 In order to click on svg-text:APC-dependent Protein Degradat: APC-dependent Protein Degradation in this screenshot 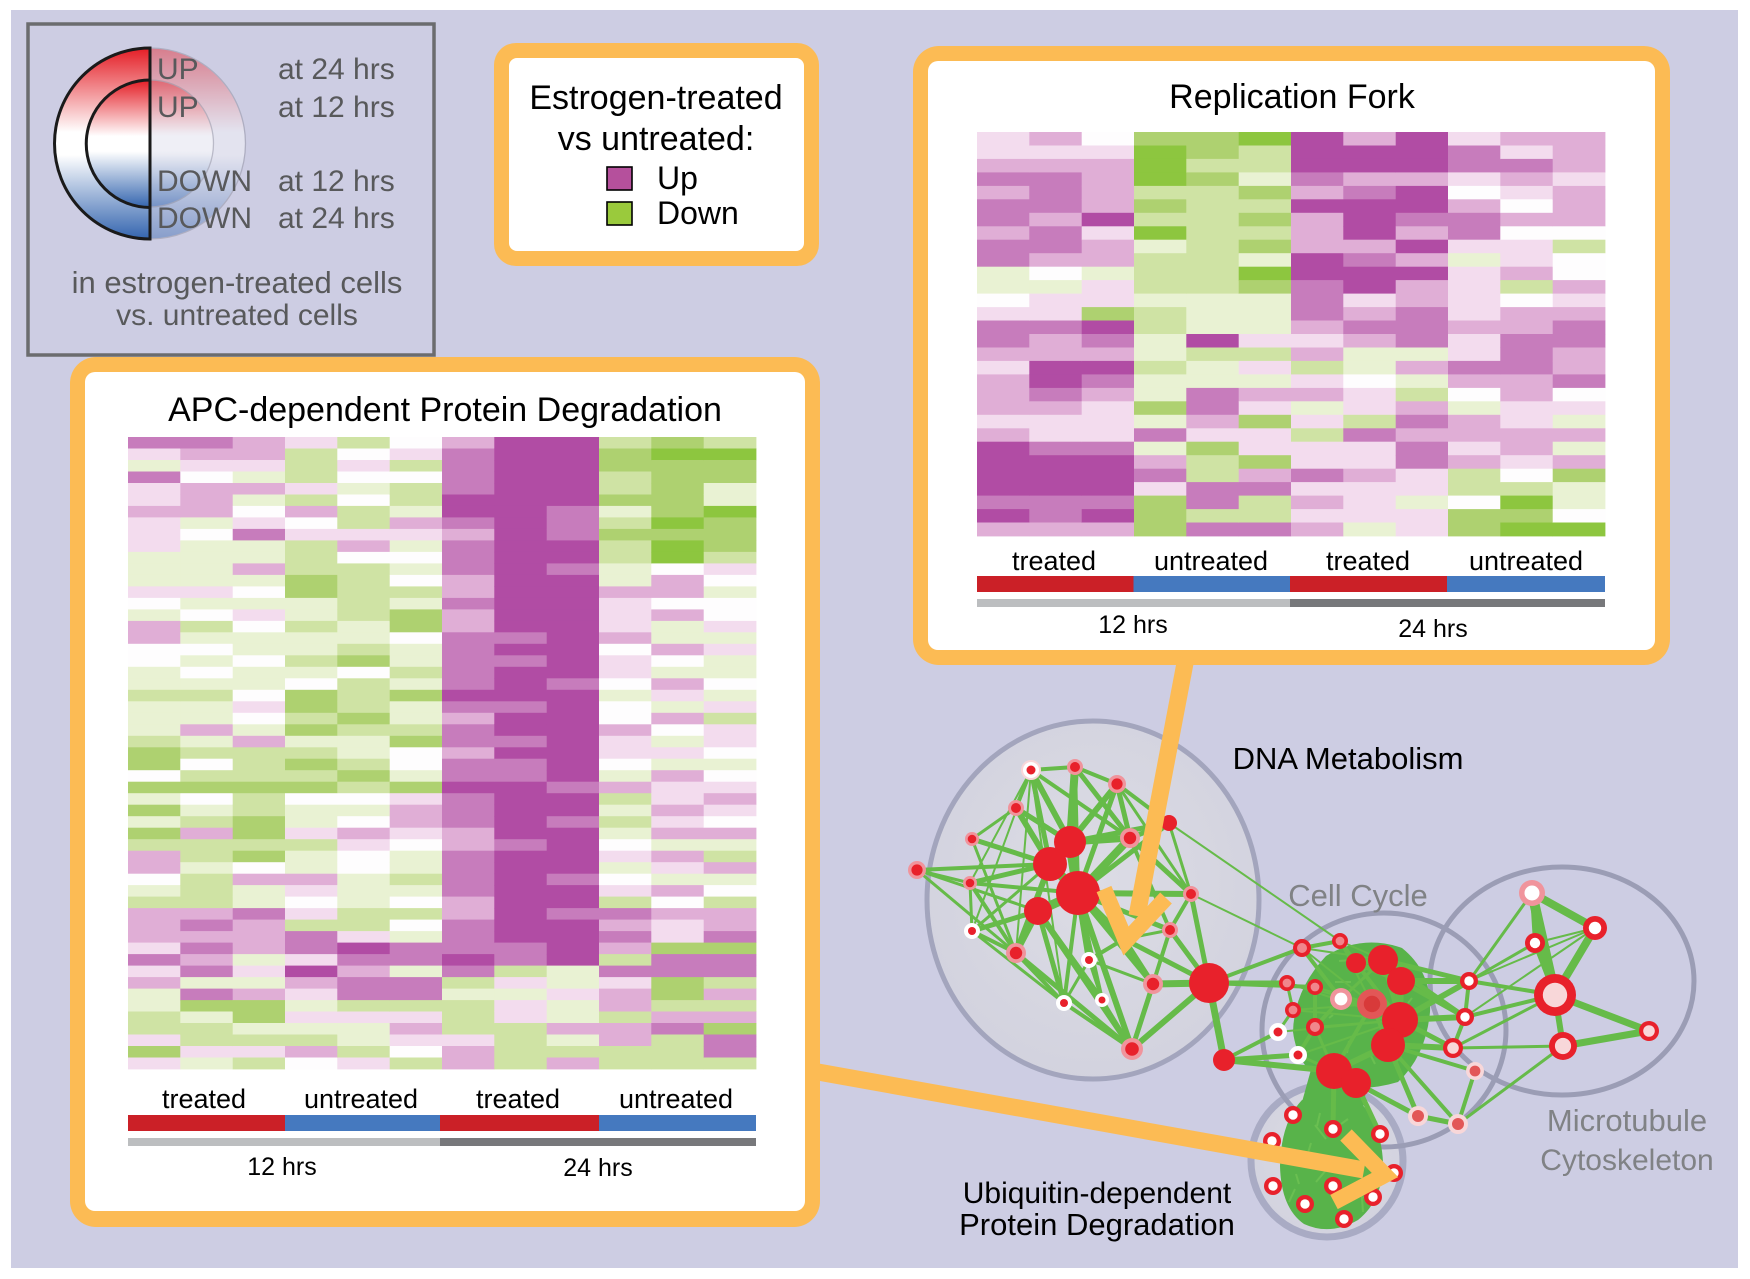, I will do `click(445, 410)`.